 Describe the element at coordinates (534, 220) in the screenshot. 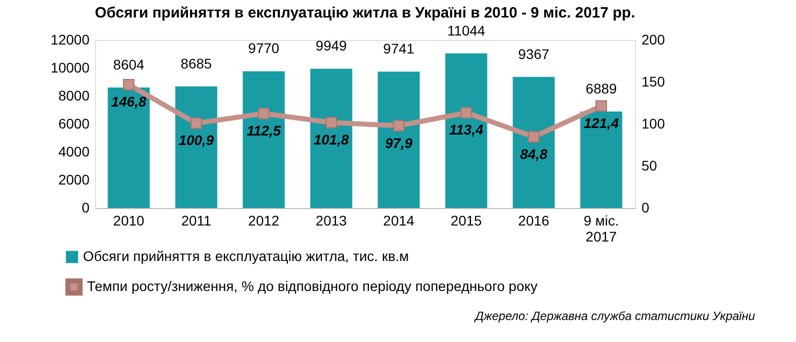

I see `x-tick-label: 2016` at that location.